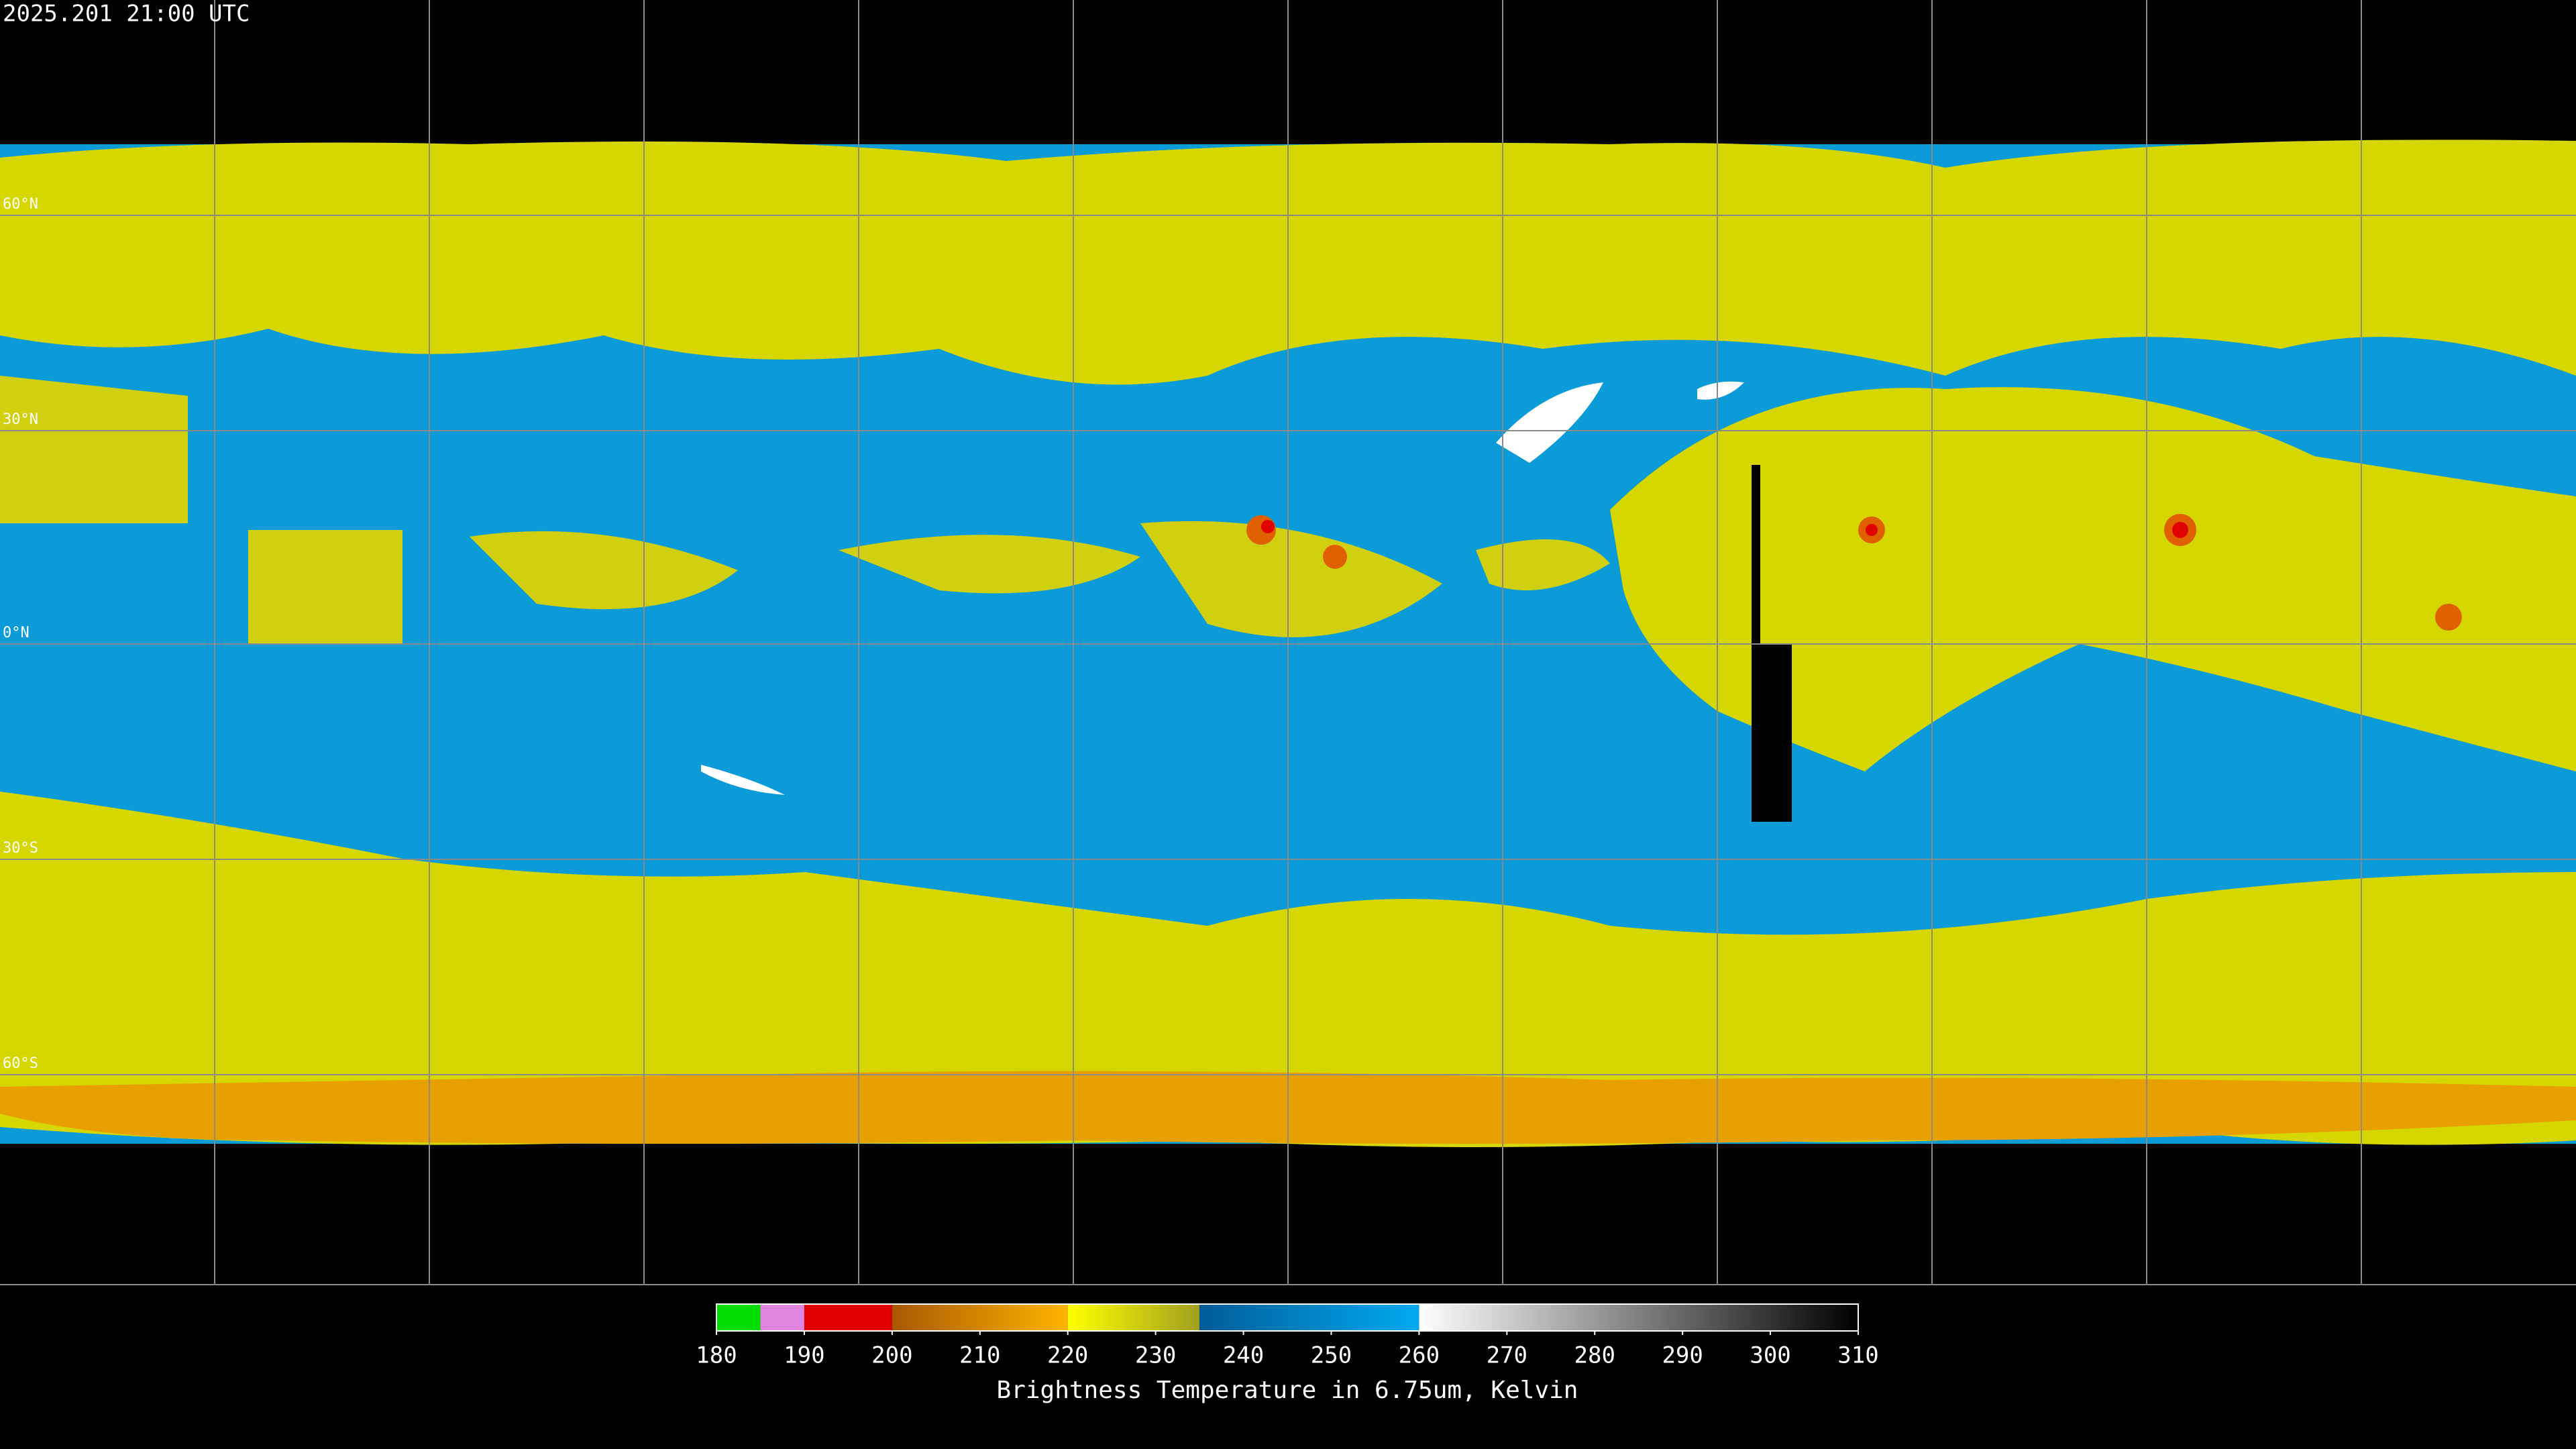 The width and height of the screenshot is (2576, 1449). What do you see at coordinates (891, 1355) in the screenshot?
I see `colorbar-tick-label: 200` at bounding box center [891, 1355].